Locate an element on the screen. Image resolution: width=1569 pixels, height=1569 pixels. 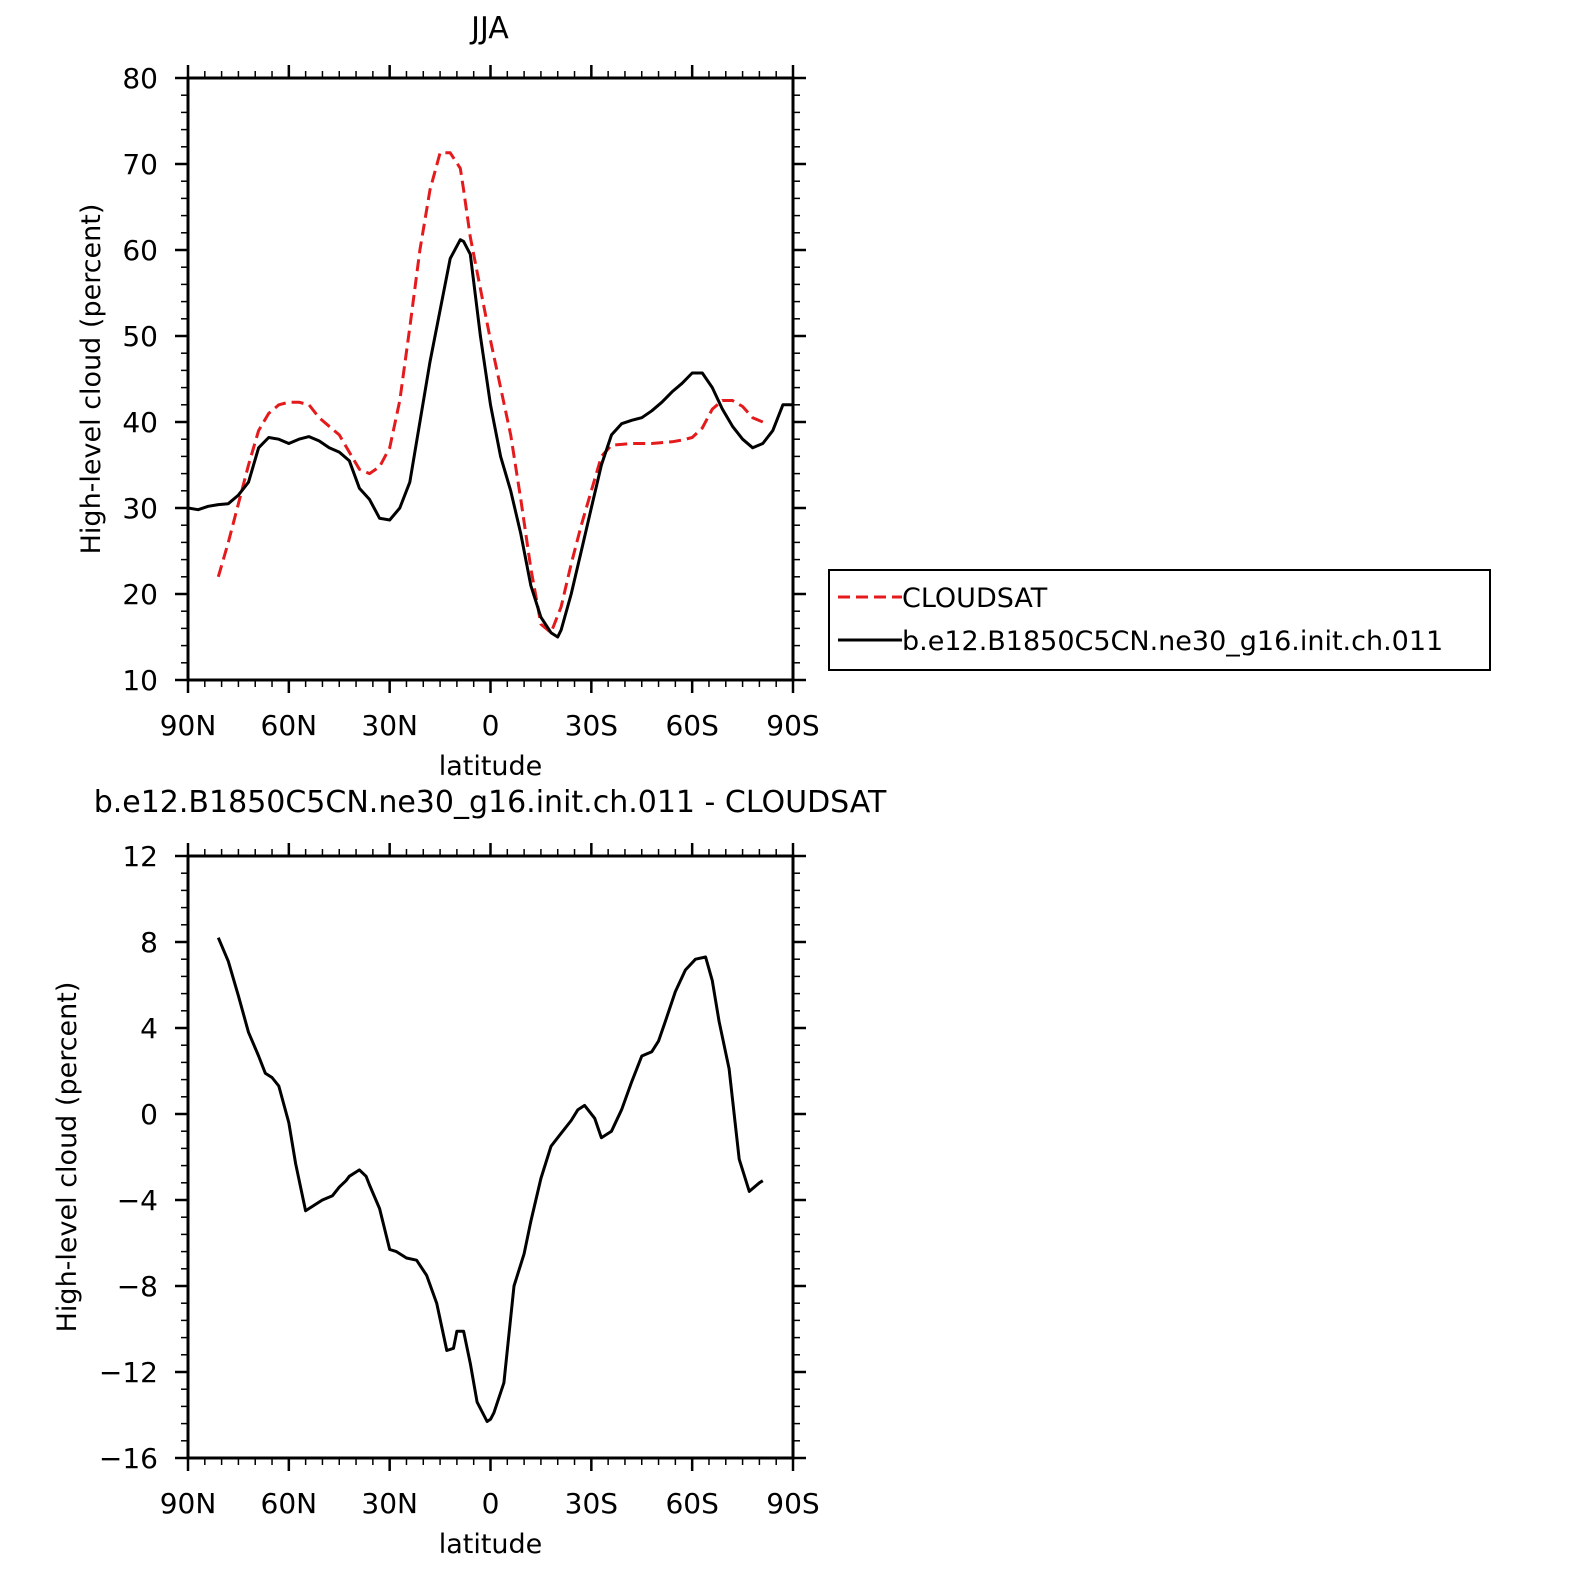
y-tick-label: 12 is located at coordinates (140, 856).